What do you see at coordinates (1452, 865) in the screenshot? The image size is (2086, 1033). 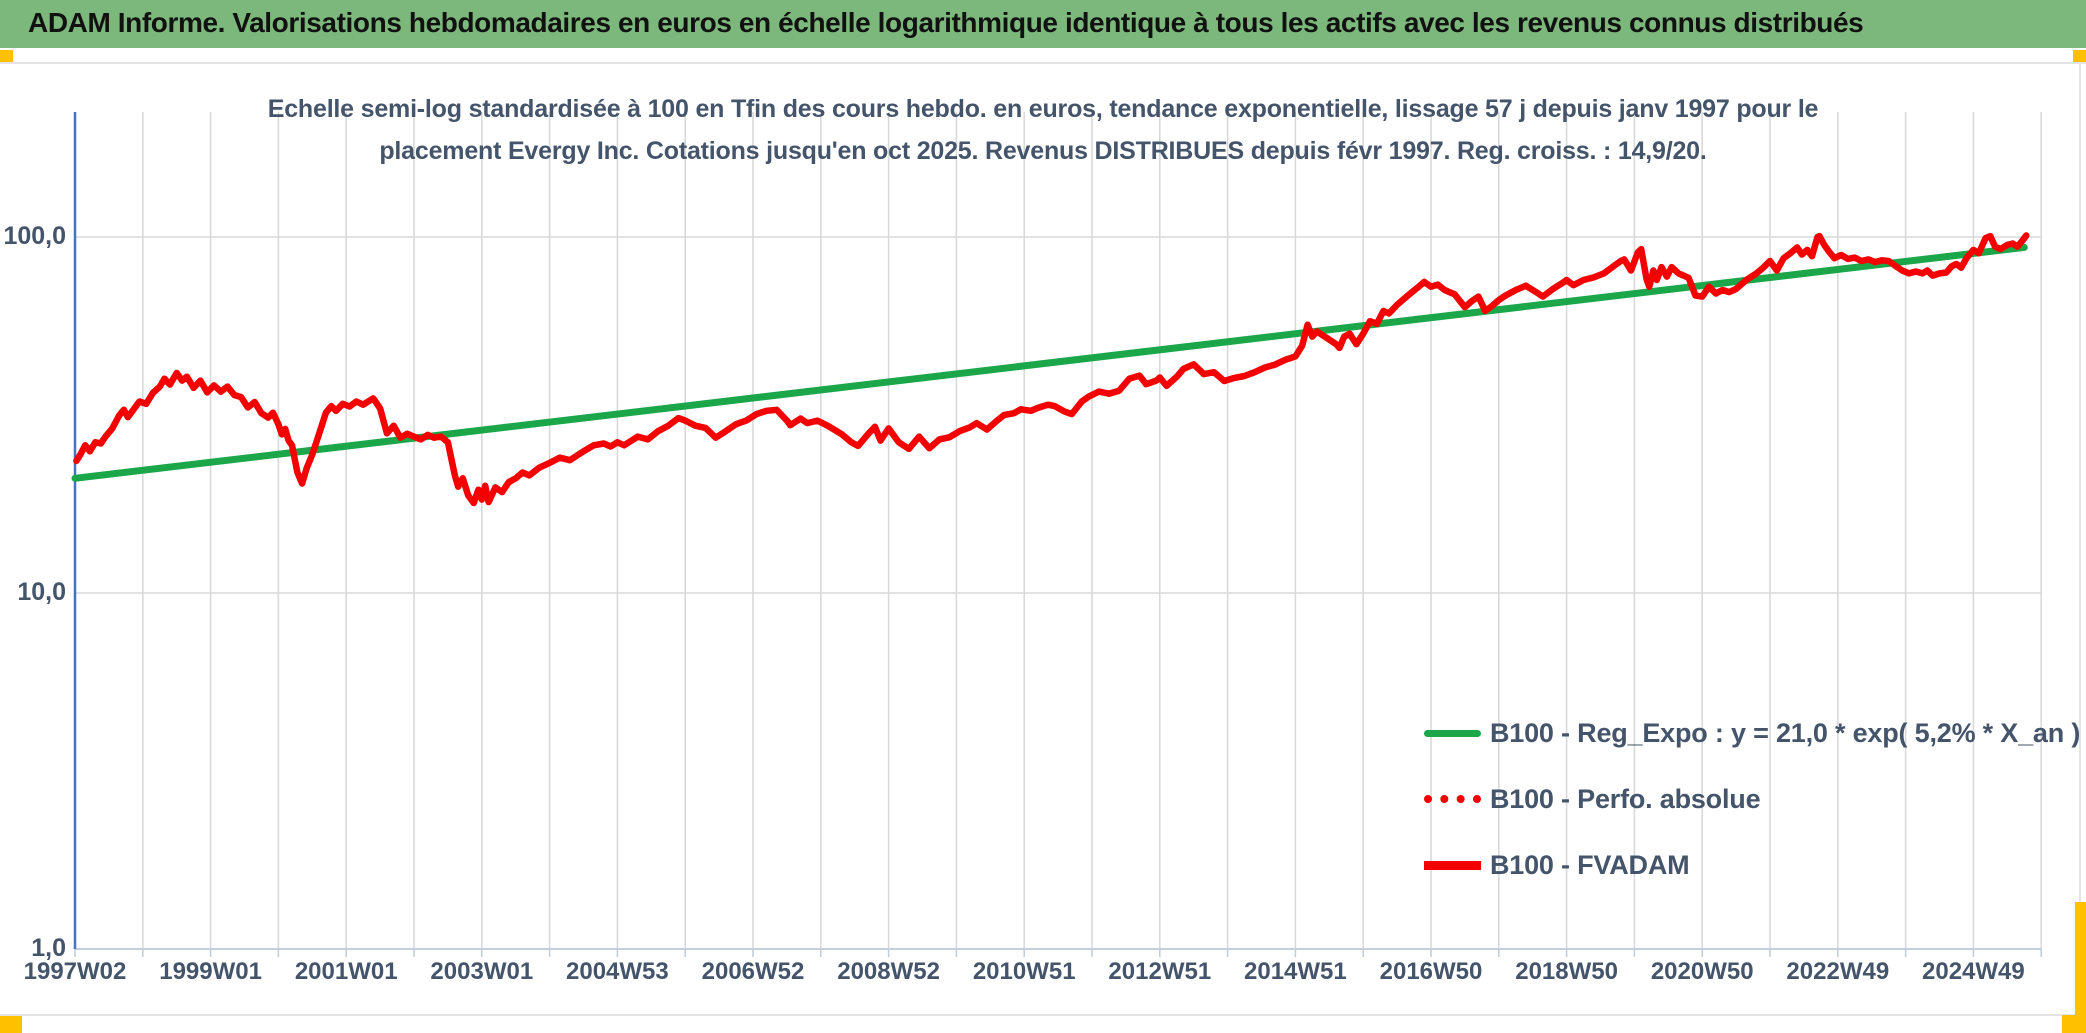 I see `legend-swatch-red-line` at bounding box center [1452, 865].